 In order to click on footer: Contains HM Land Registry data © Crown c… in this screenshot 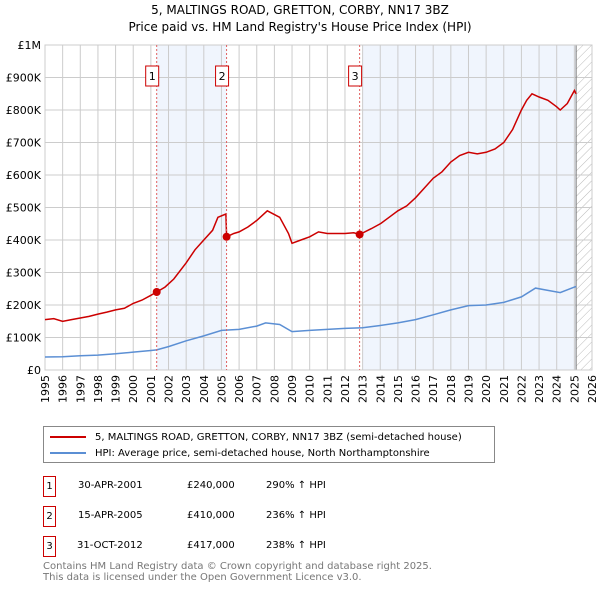, I will do `click(237, 572)`.